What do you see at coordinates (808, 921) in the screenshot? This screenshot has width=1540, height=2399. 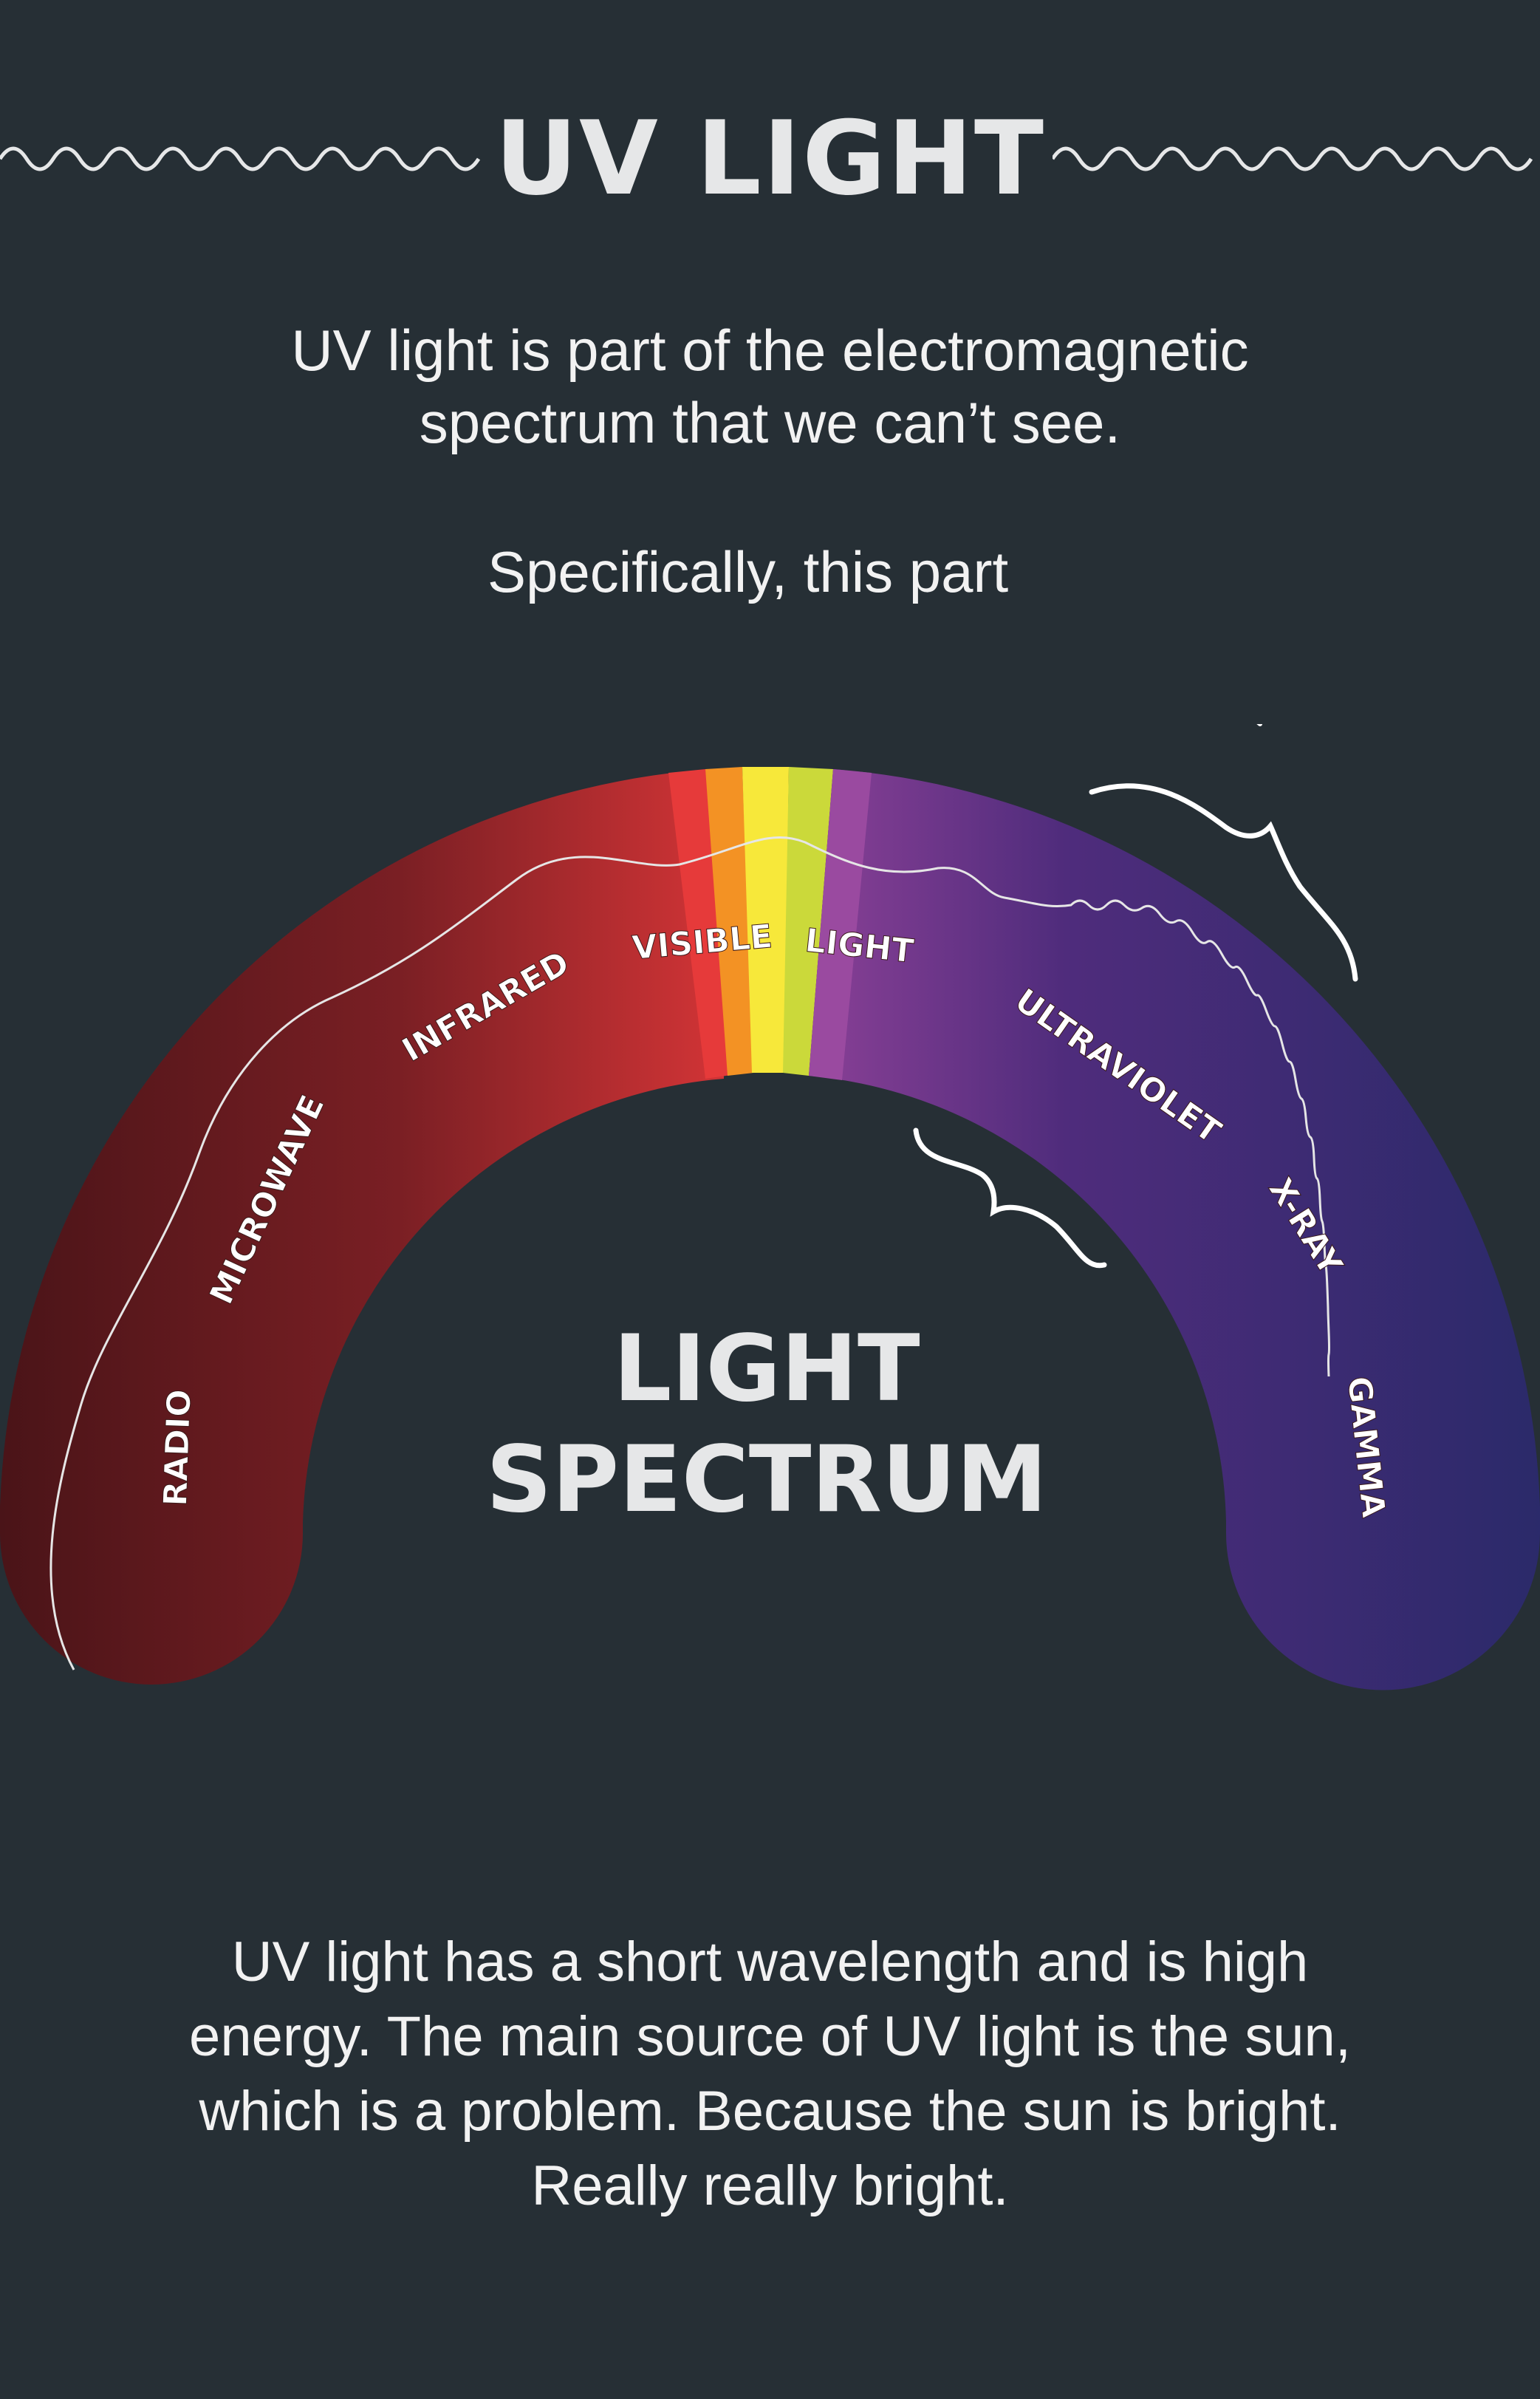 I see `band-lime` at bounding box center [808, 921].